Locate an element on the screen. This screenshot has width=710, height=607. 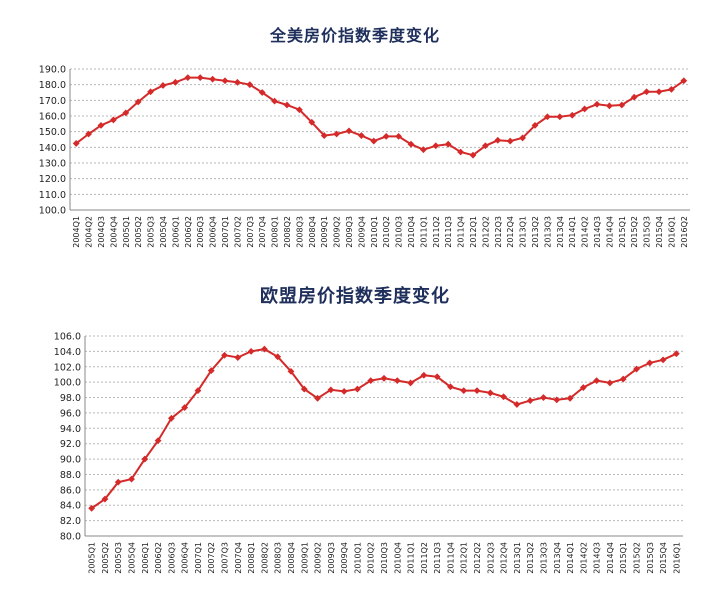
us-x-tick-label: 2012Q4 is located at coordinates (510, 232).